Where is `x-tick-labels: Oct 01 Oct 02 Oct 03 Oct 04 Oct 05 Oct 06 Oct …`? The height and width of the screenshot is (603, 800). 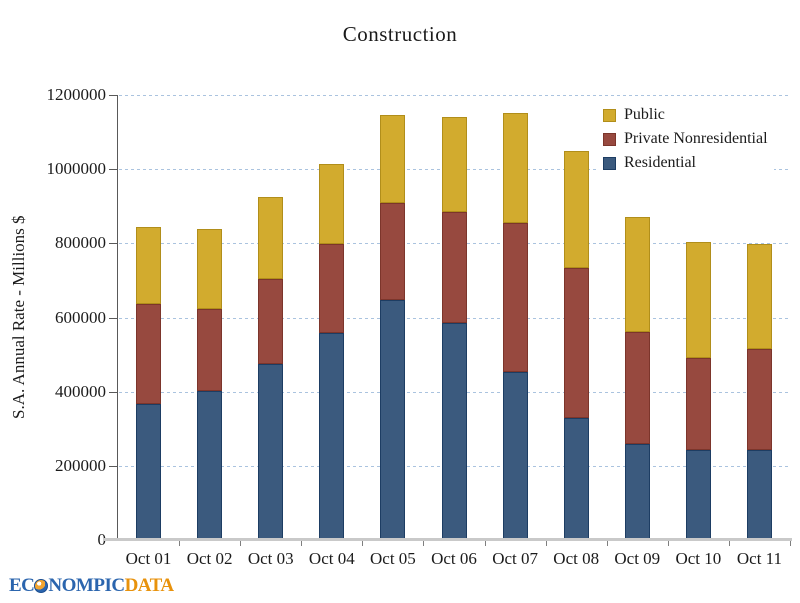 x-tick-labels: Oct 01 Oct 02 Oct 03 Oct 04 Oct 05 Oct 06 Oct … is located at coordinates (454, 559).